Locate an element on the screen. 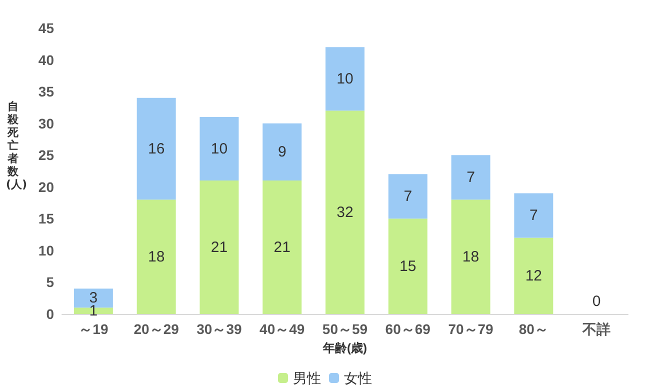  y-tick-label: 0 is located at coordinates (50, 314).